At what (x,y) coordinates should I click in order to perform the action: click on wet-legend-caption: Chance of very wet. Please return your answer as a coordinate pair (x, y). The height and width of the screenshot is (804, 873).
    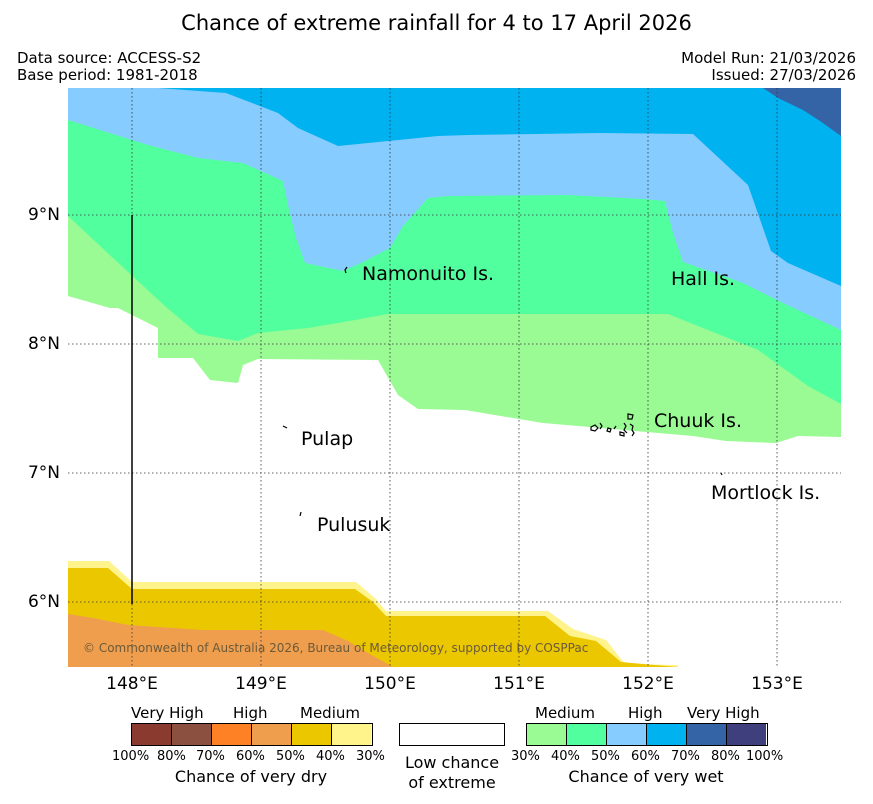
    Looking at the image, I should click on (646, 776).